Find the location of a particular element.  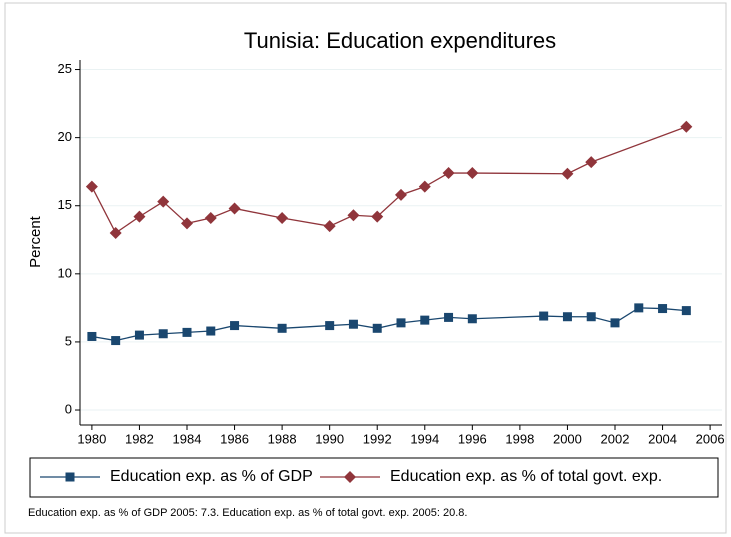

x-tick-label: 1996 is located at coordinates (472, 438).